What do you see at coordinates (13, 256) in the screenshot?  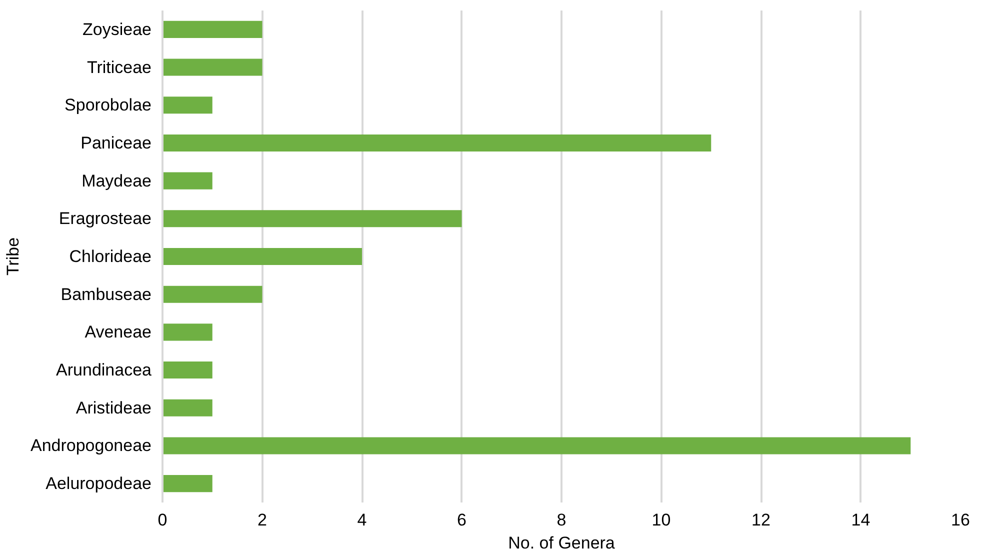 I see `y-axis-title: Tribe` at bounding box center [13, 256].